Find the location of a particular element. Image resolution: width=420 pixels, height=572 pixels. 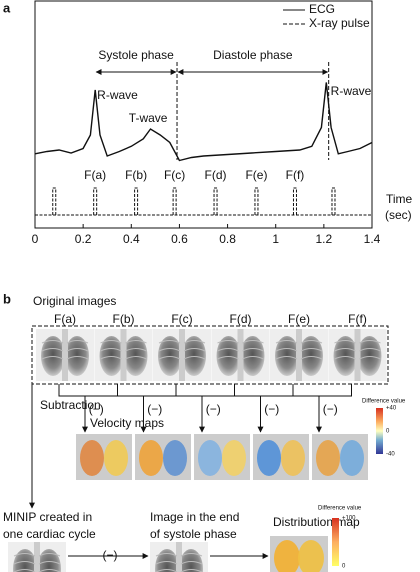

label: 0.4 is located at coordinates (131, 239).